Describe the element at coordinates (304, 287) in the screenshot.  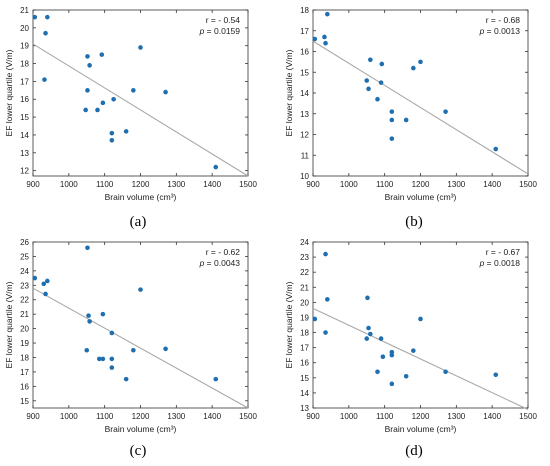
I see `panel-d-y-tick-label: 21` at that location.